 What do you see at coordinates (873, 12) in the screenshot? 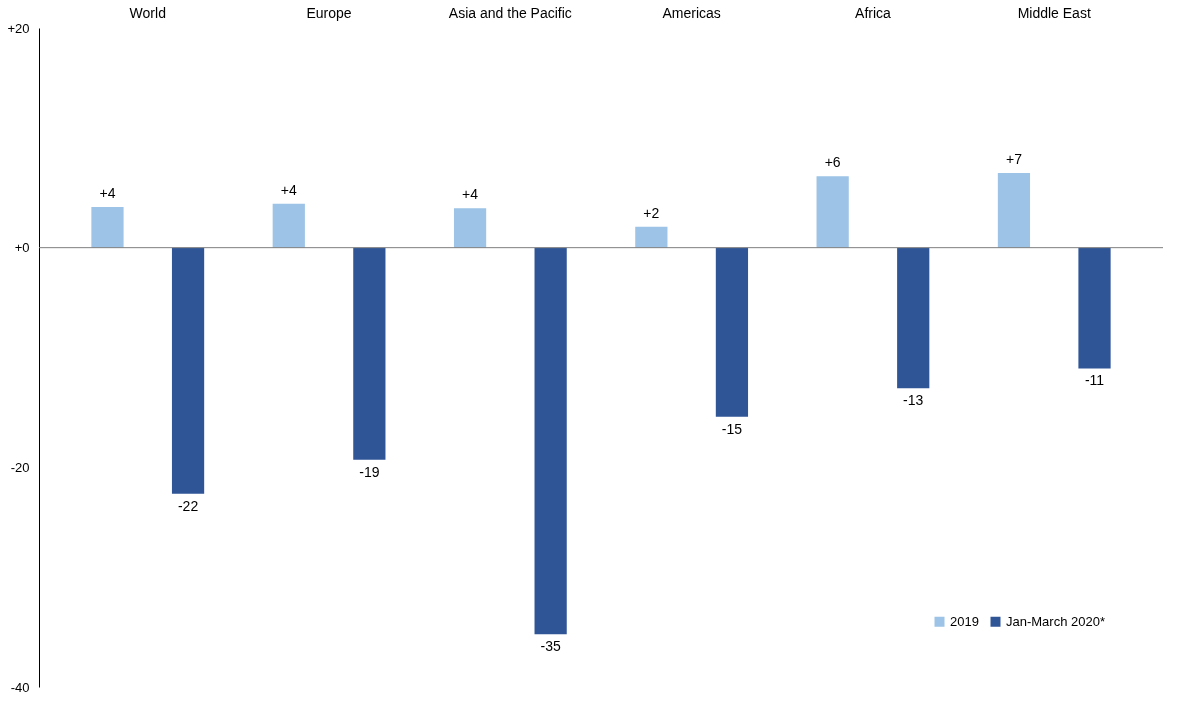
I see `x-tick-label: Africa` at bounding box center [873, 12].